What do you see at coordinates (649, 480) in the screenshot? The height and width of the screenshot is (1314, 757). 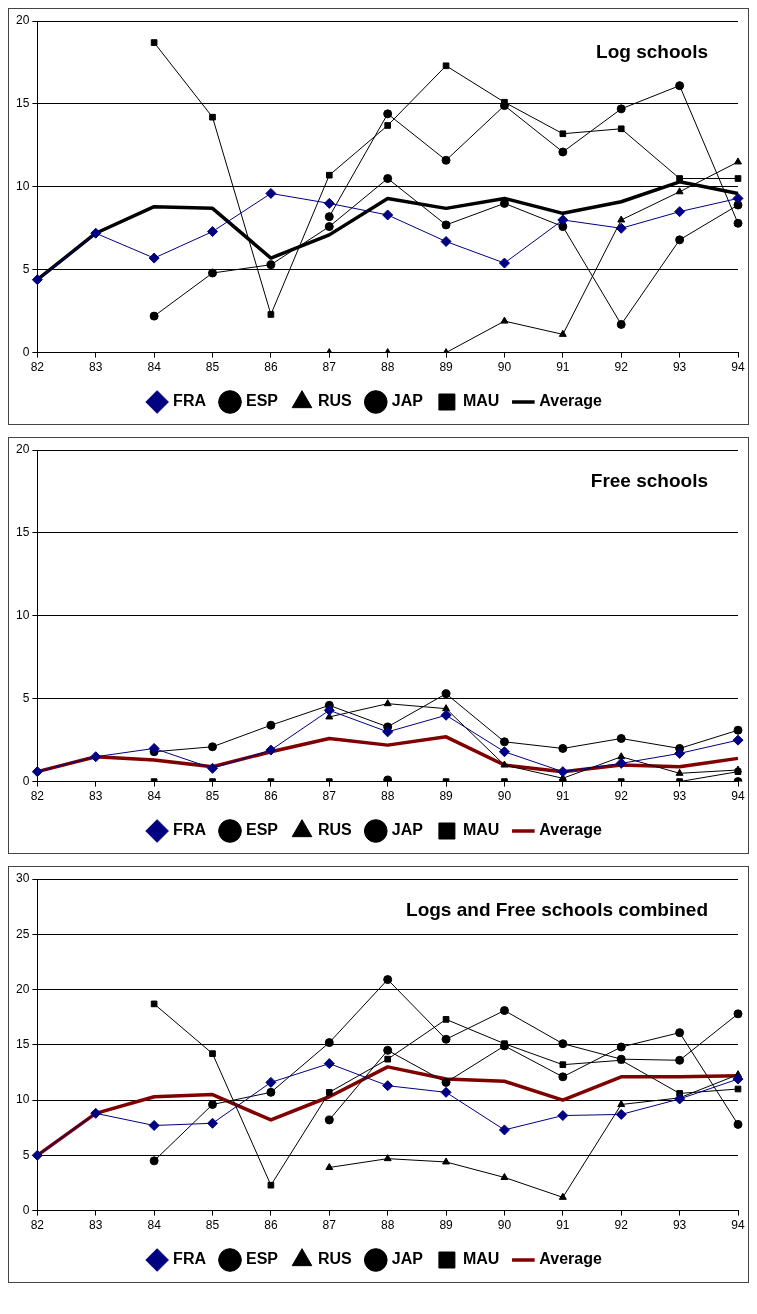 I see `text: Free schools` at bounding box center [649, 480].